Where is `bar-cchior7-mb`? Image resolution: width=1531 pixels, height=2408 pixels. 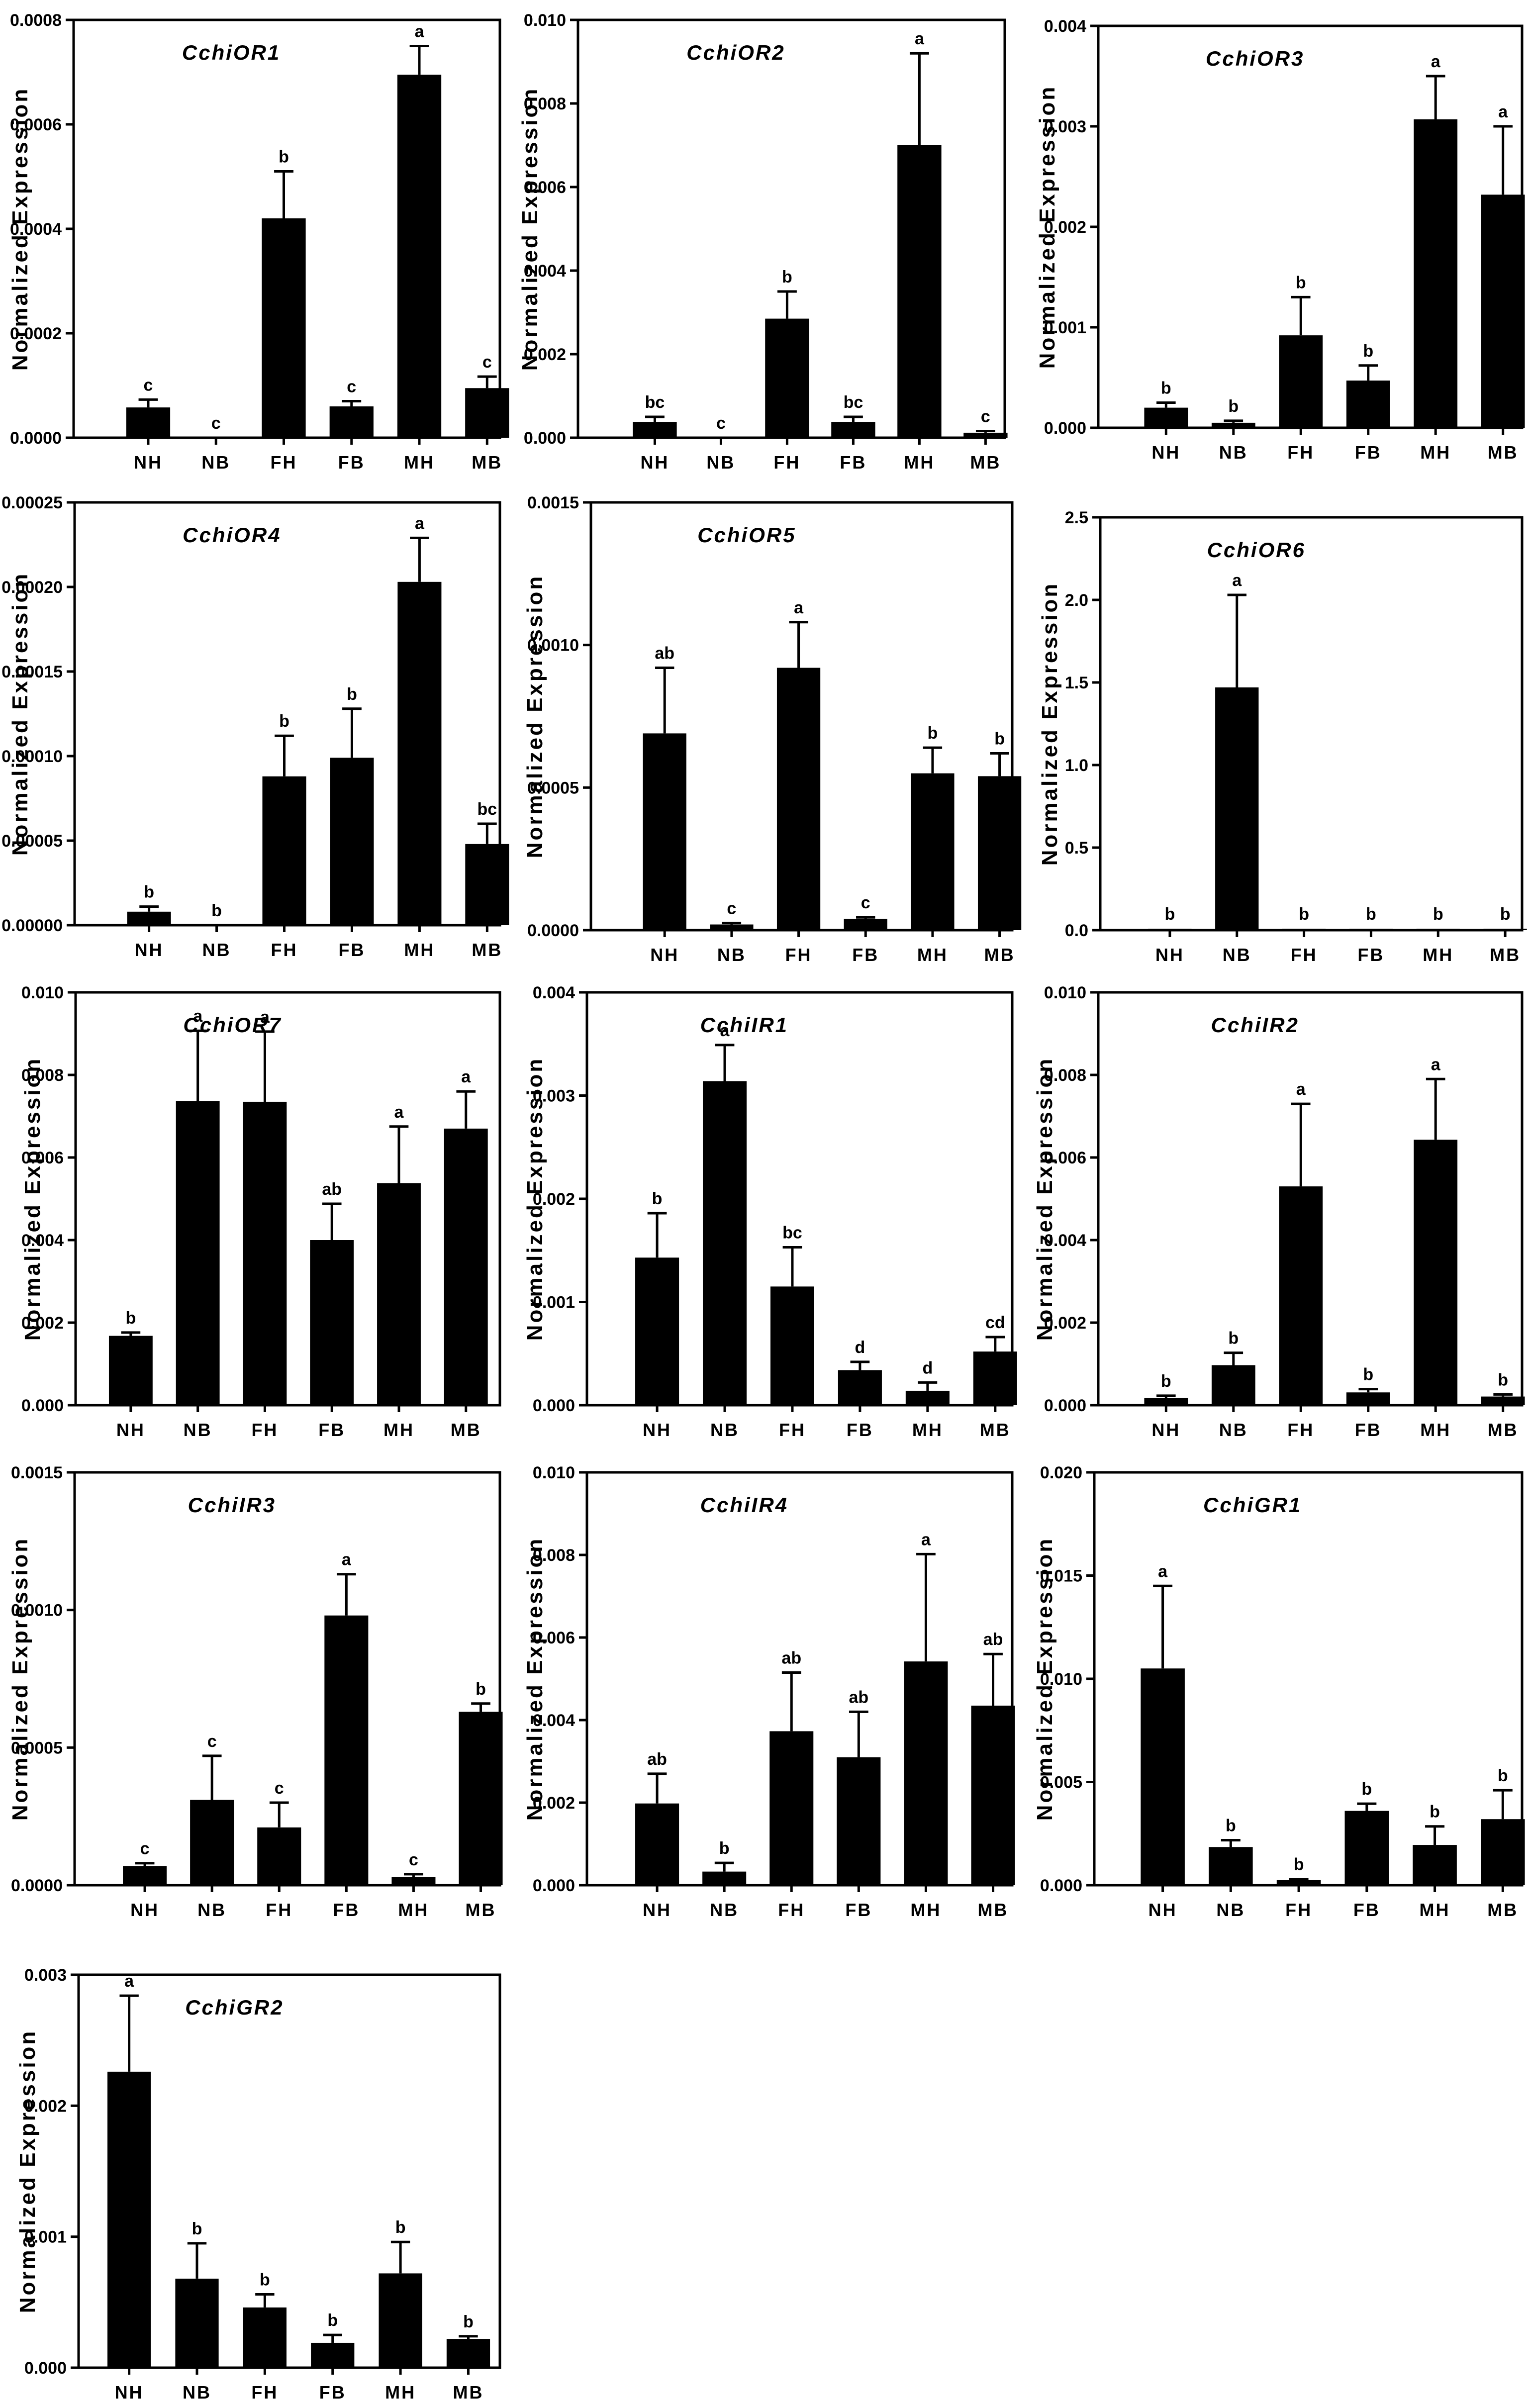
bar-cchior7-mb is located at coordinates (466, 1266).